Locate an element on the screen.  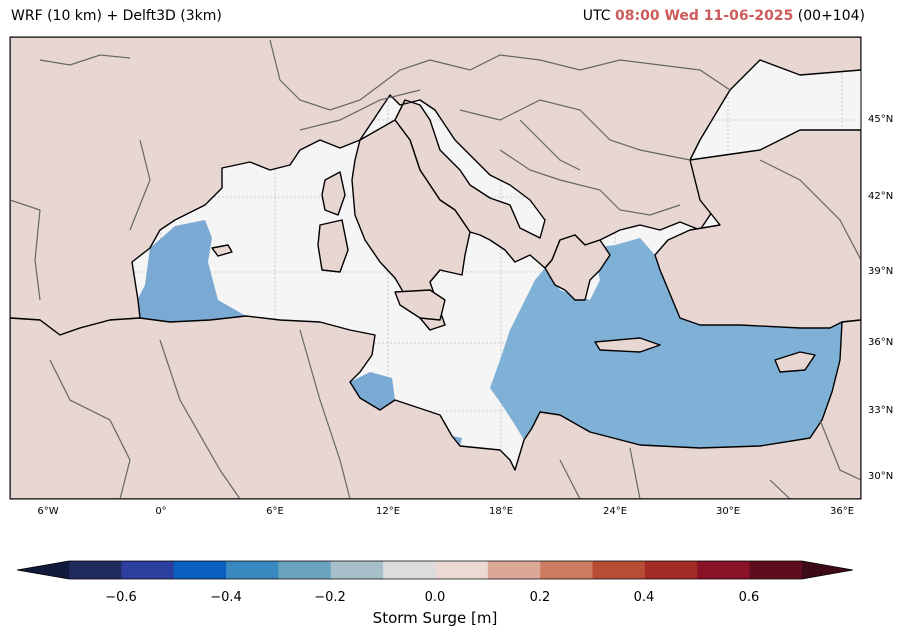
colorbar-outline is located at coordinates (435, 570).